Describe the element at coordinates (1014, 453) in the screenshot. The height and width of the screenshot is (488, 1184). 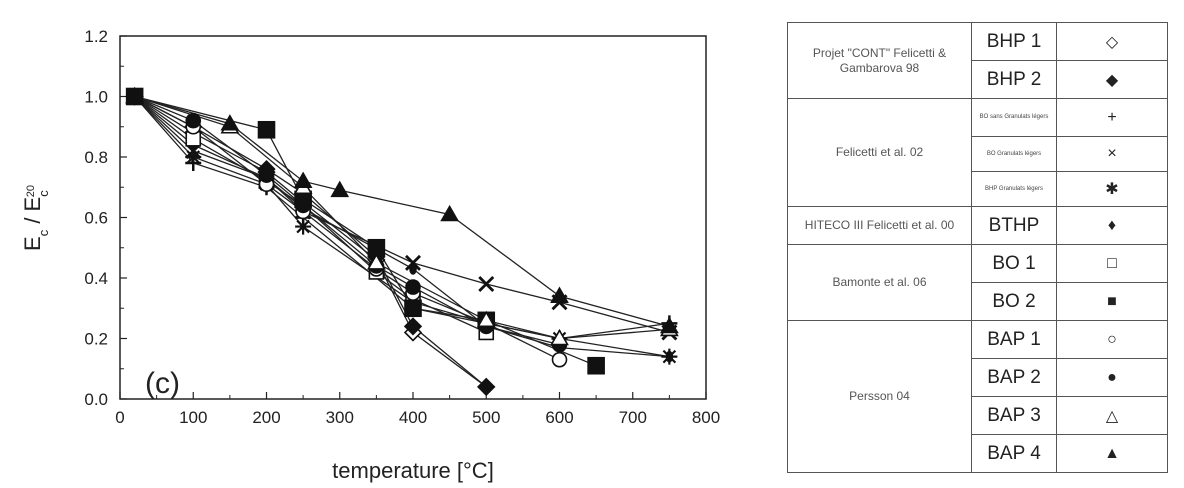
I see `legend-code: BAP 4` at that location.